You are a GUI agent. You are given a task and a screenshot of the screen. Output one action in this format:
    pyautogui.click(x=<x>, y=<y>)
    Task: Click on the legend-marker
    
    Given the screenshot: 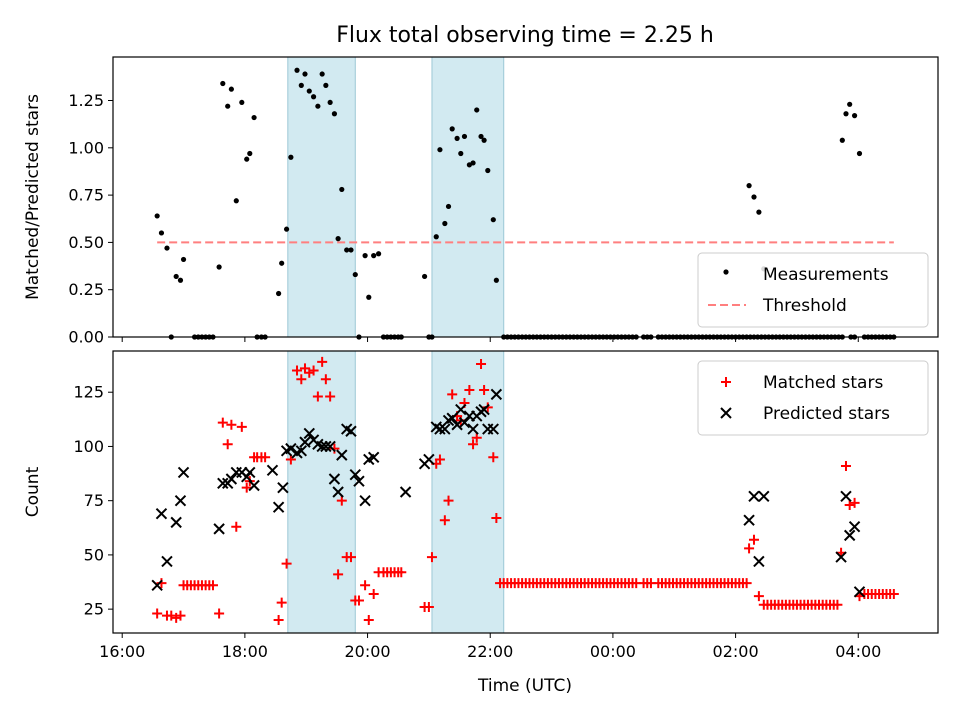 What is the action you would take?
    pyautogui.click(x=726, y=413)
    